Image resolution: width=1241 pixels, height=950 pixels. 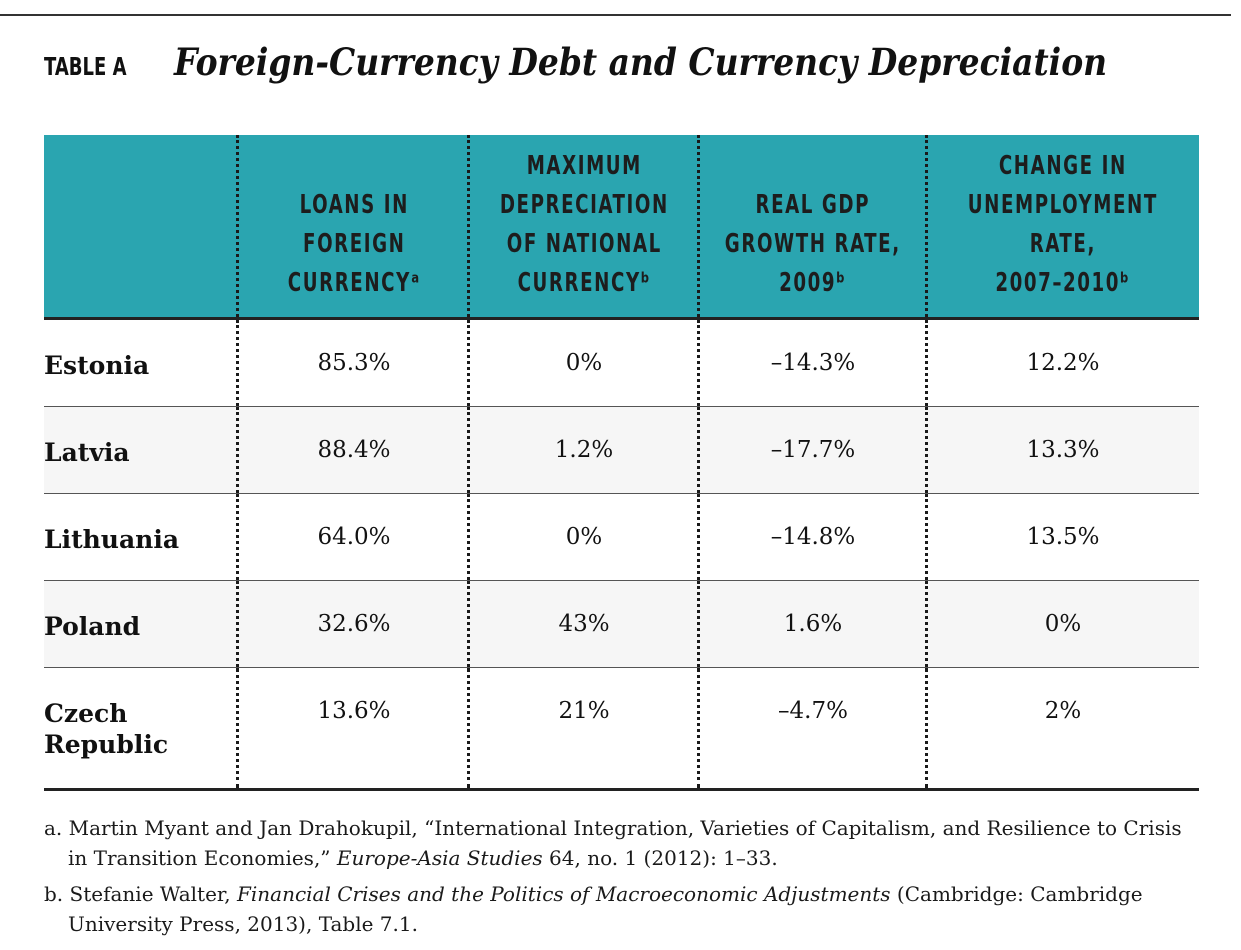 I want to click on table-label: TABLE A, so click(x=85, y=66).